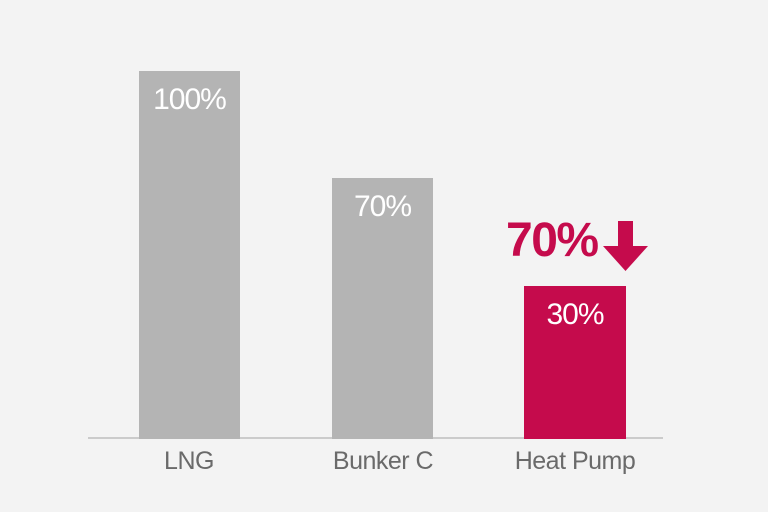 This screenshot has height=512, width=768. What do you see at coordinates (575, 314) in the screenshot?
I see `bar-value-label-heat-pump: 30%` at bounding box center [575, 314].